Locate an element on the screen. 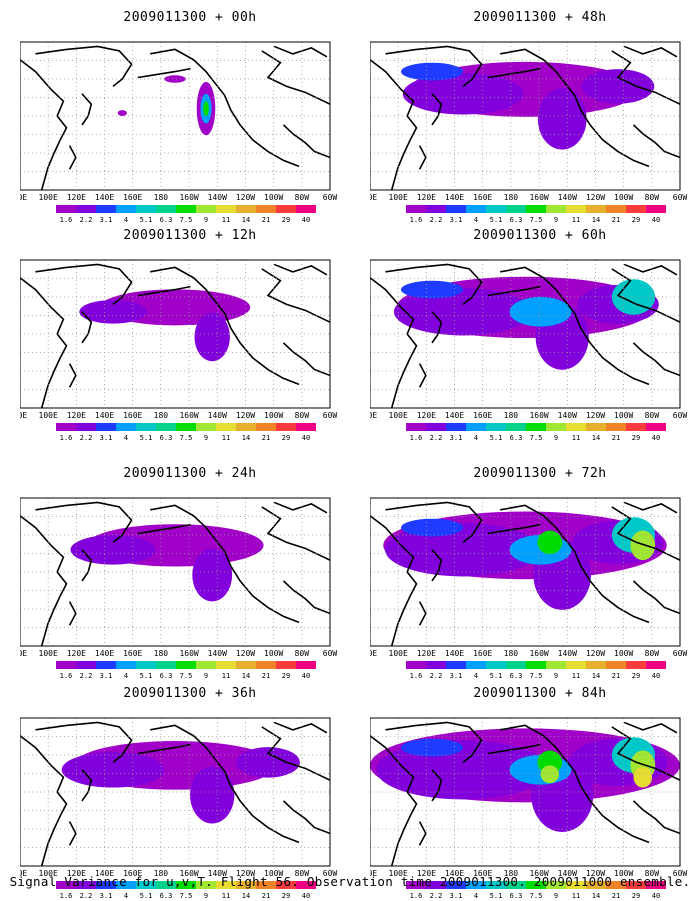 This screenshot has width=700, height=901. lon-tick-label: 120E is located at coordinates (76, 415).